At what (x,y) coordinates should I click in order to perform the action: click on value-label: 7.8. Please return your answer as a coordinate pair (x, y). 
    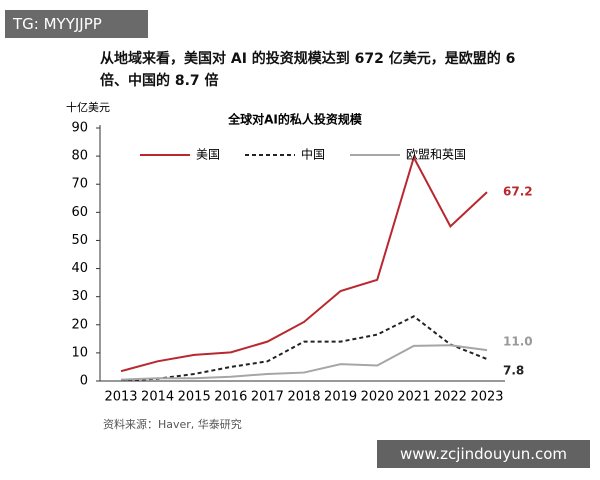
    Looking at the image, I should click on (513, 371).